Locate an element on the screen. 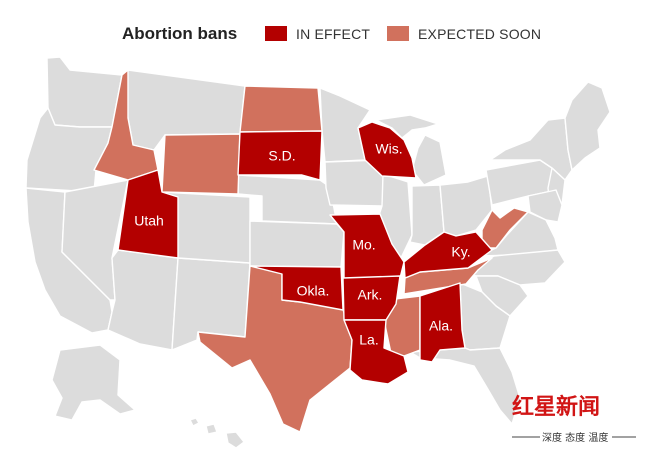 This screenshot has height=455, width=646. label-mo: Mo. is located at coordinates (363, 245).